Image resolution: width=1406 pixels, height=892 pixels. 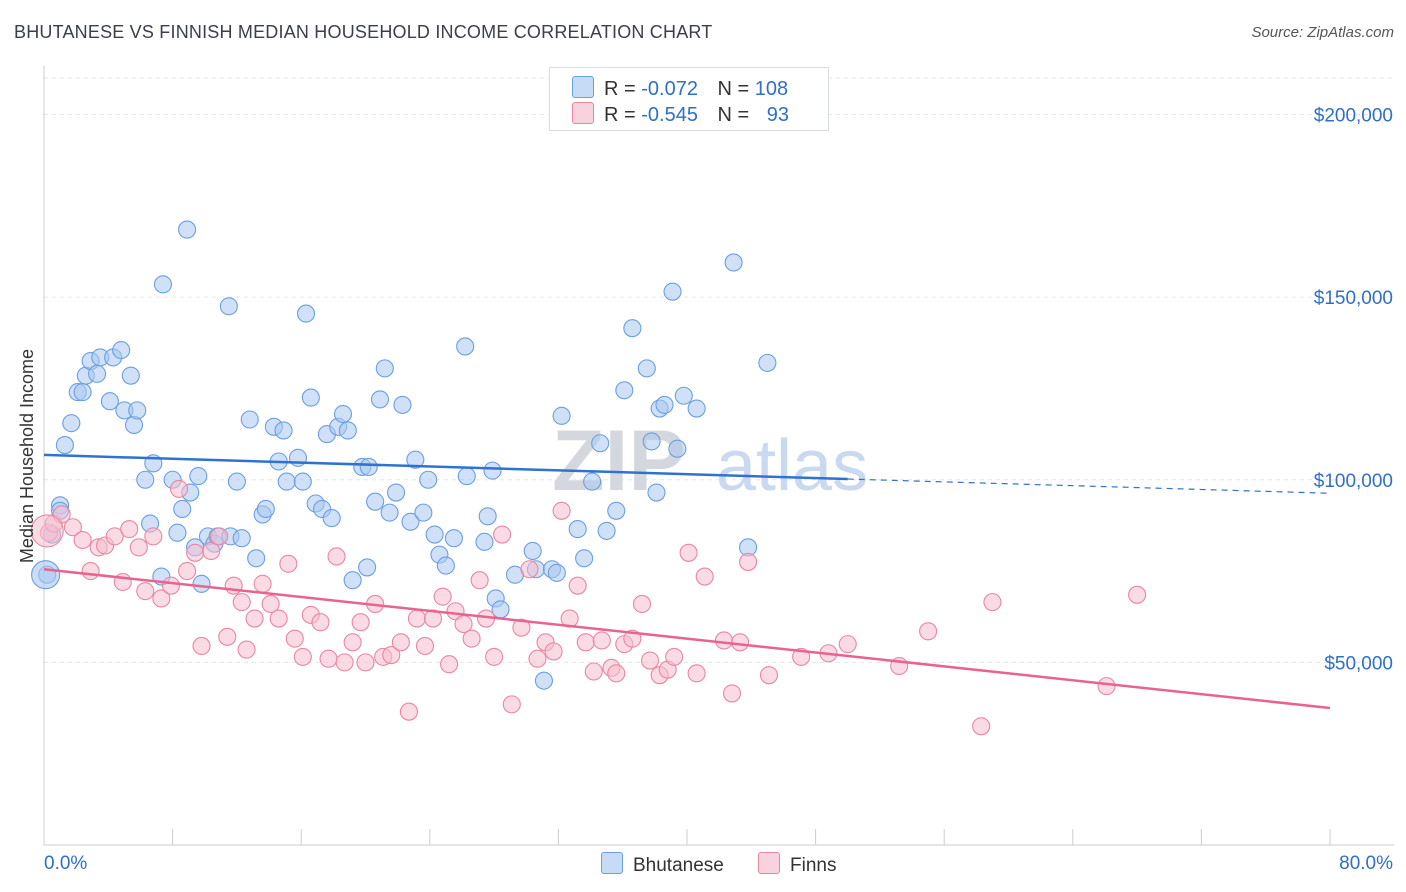 What do you see at coordinates (733, 89) in the screenshot?
I see `n-label: N =` at bounding box center [733, 89].